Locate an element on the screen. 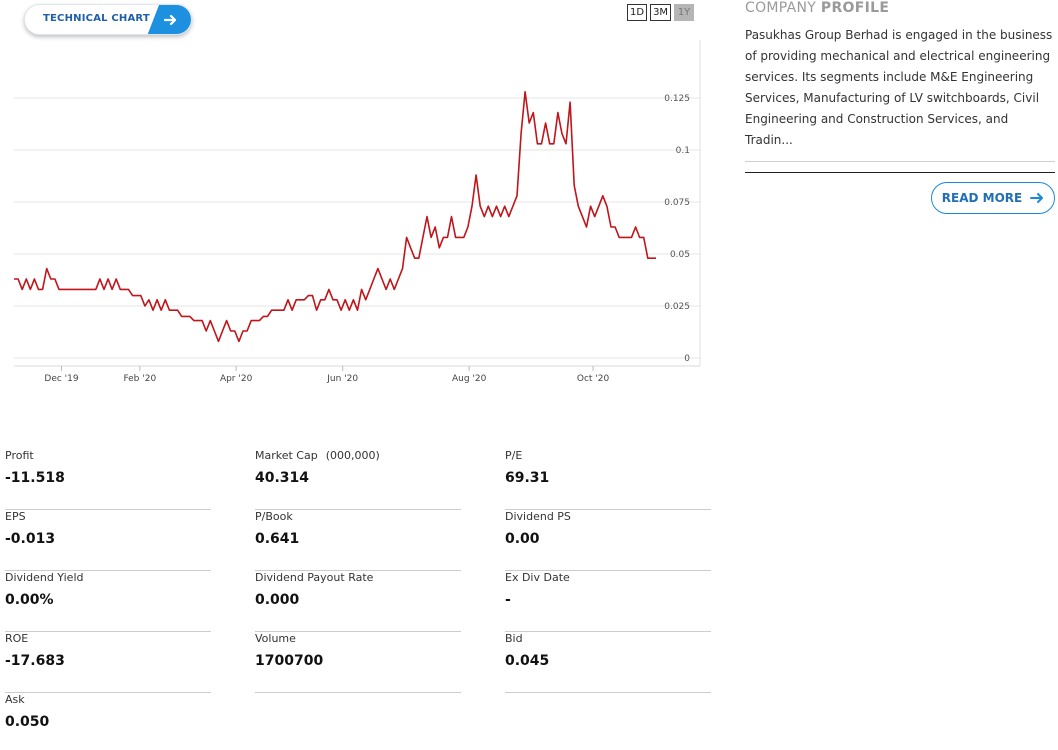  stat-value: -0.013 is located at coordinates (30, 539).